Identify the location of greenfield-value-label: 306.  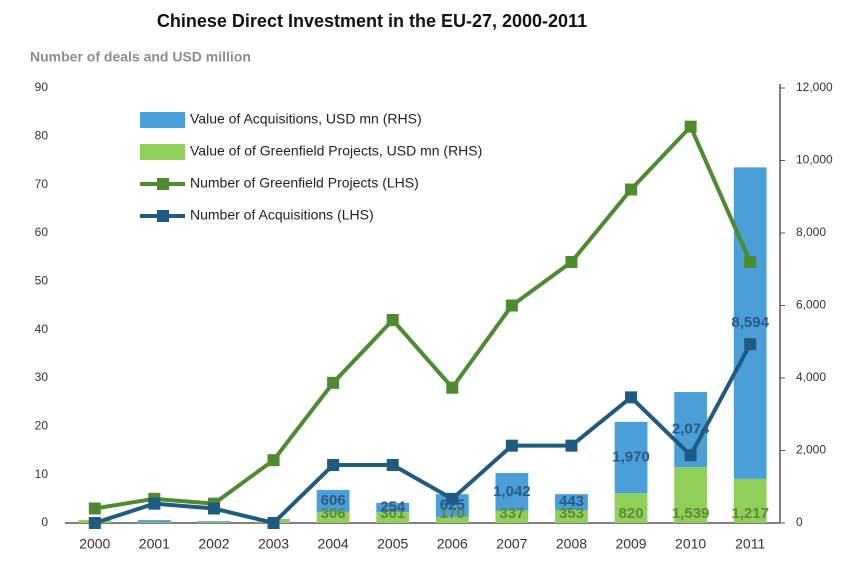
(333, 513).